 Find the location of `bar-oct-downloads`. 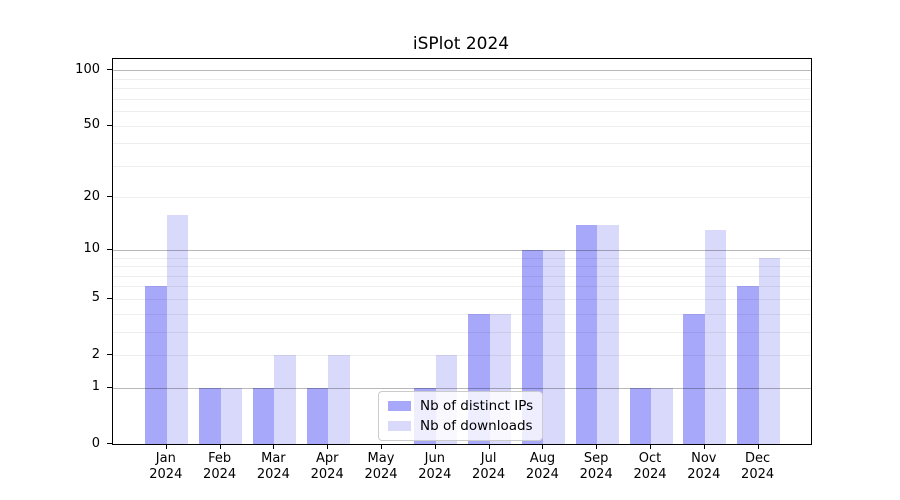

bar-oct-downloads is located at coordinates (662, 415).